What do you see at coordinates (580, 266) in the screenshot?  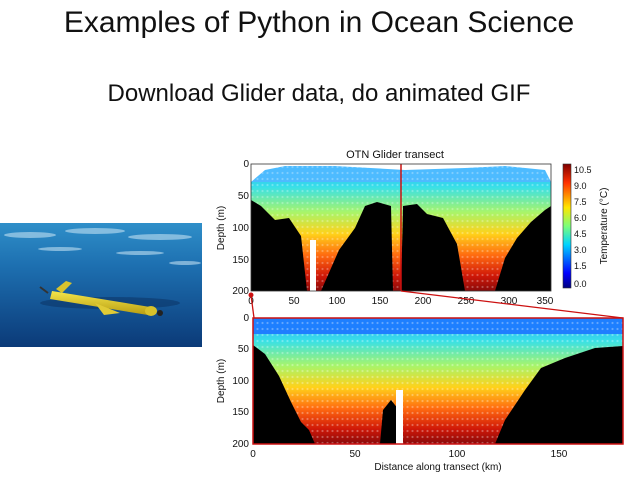 I see `cbar-tick-1-5: 1.5` at bounding box center [580, 266].